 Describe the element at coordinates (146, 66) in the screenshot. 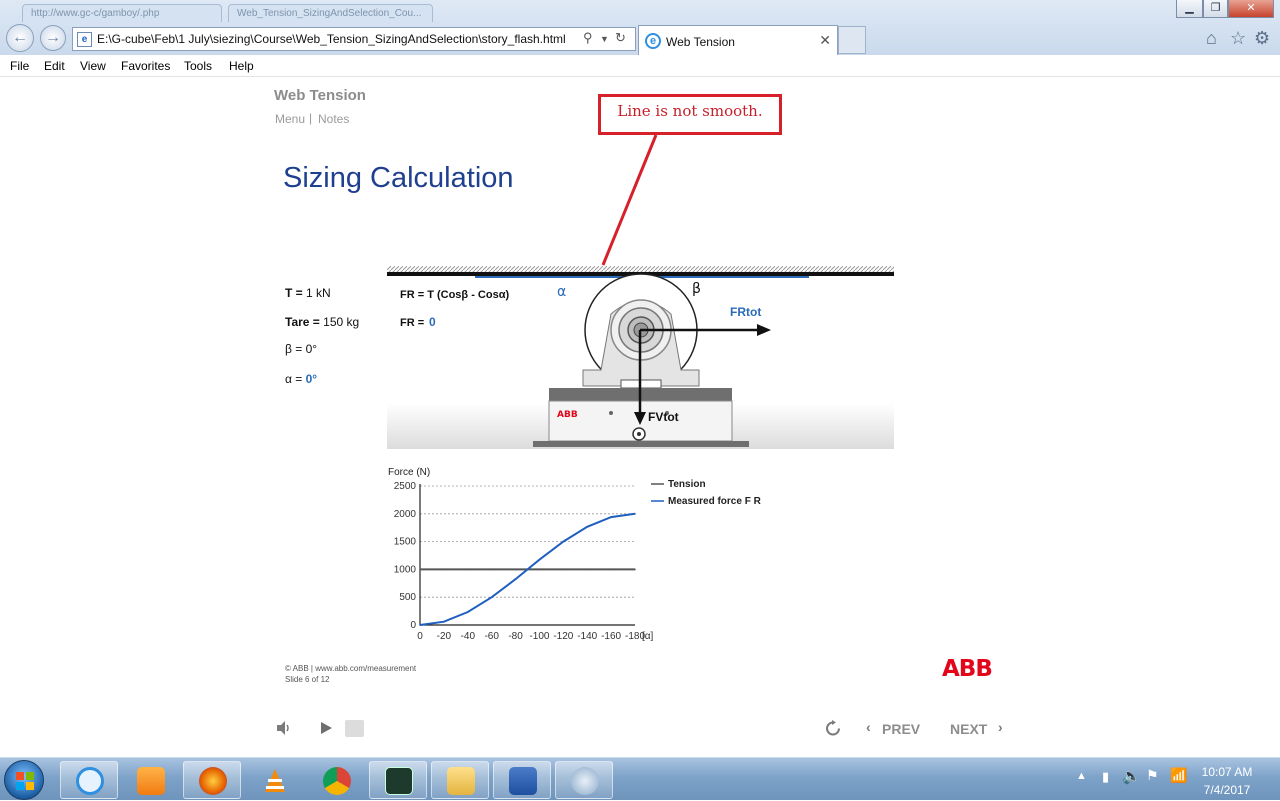

I see `menu-favorites: Favorites` at that location.